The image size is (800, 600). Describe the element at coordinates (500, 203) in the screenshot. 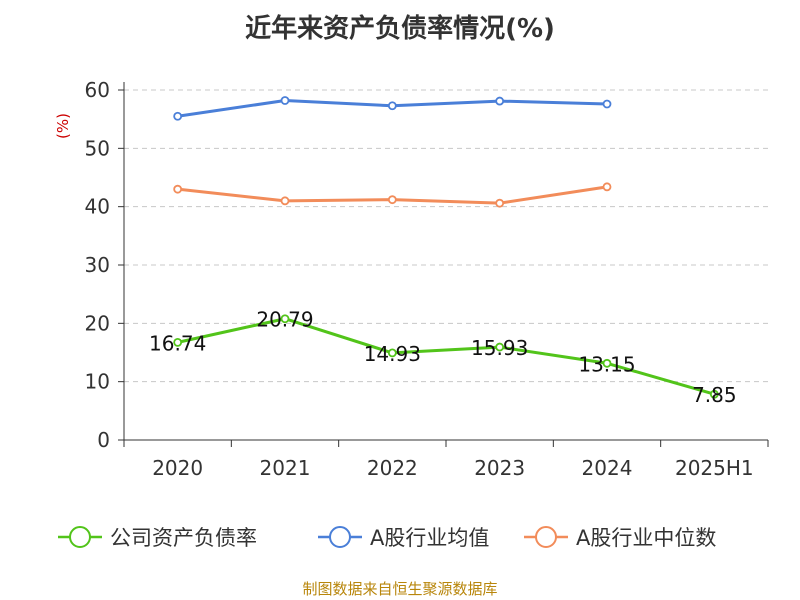

I see `series-2-point-2023` at that location.